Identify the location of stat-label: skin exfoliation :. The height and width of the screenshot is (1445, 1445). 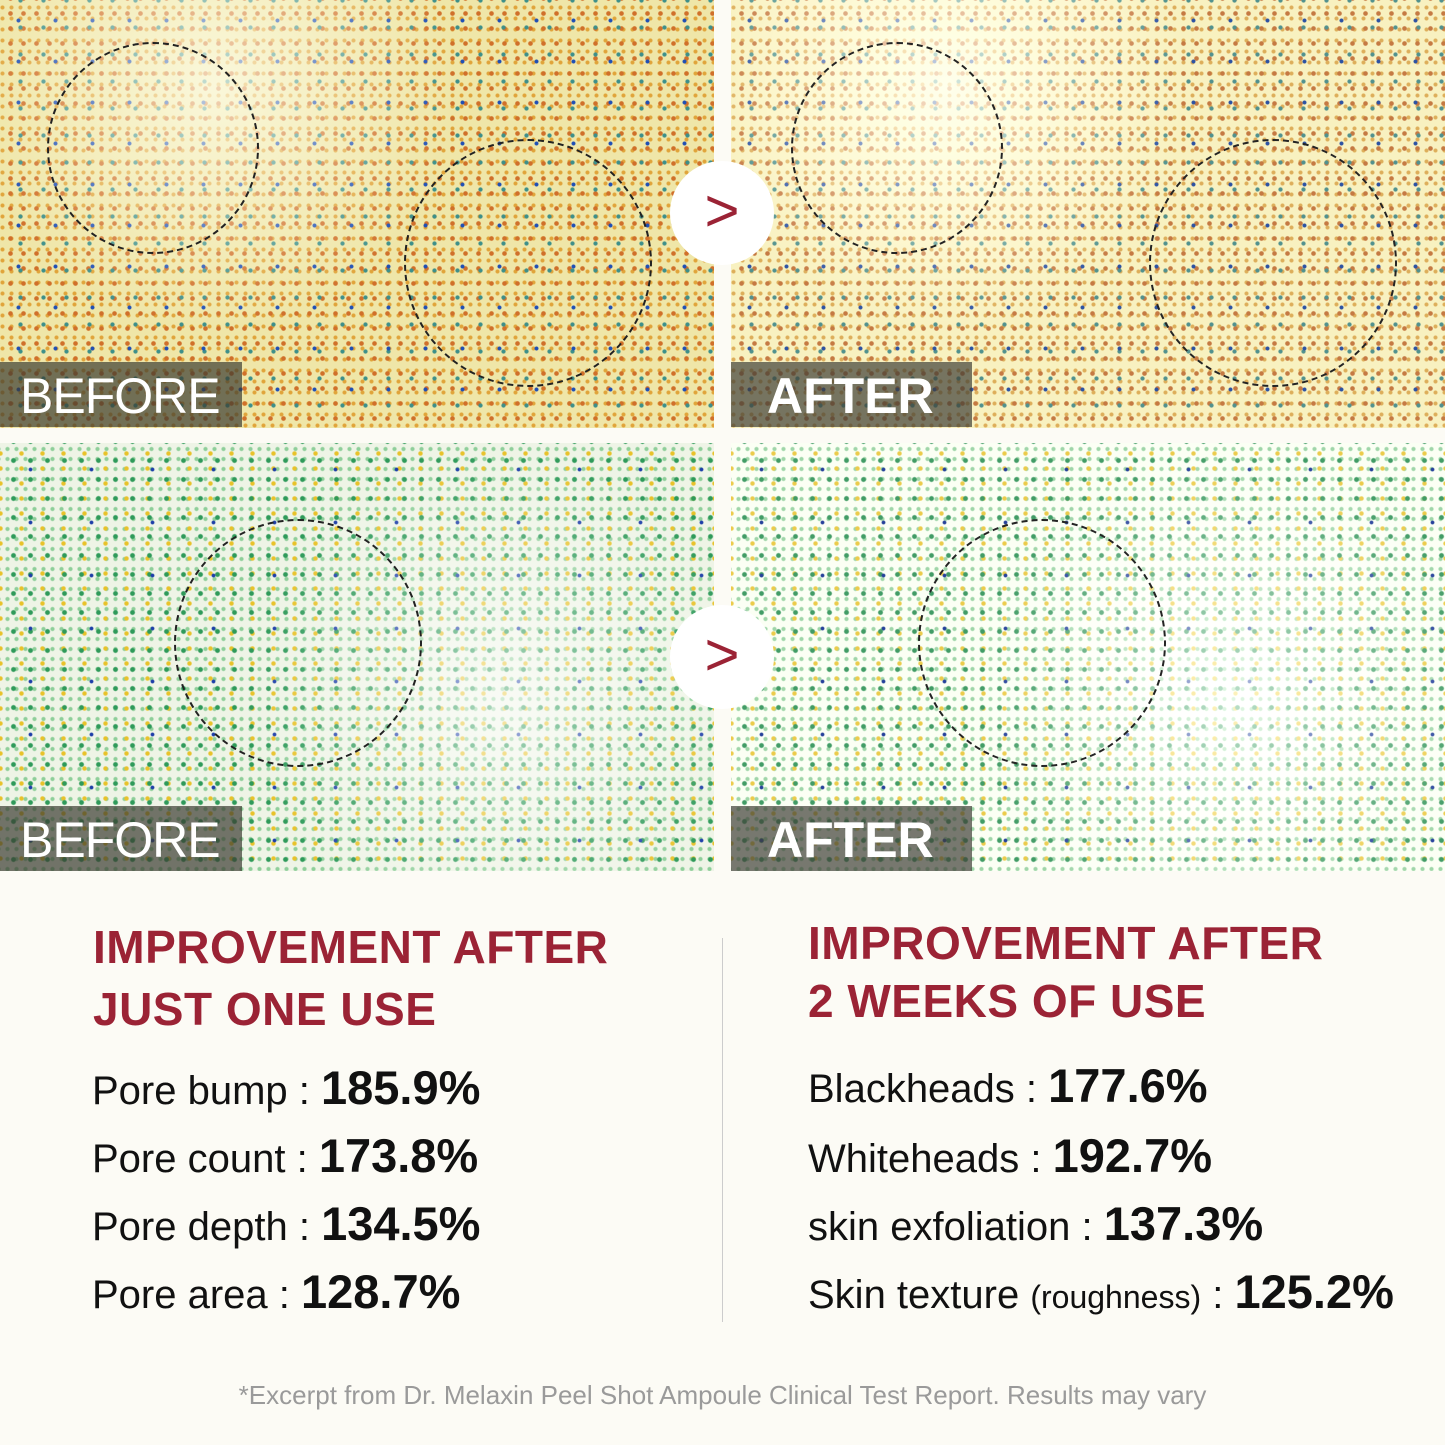
(950, 1227).